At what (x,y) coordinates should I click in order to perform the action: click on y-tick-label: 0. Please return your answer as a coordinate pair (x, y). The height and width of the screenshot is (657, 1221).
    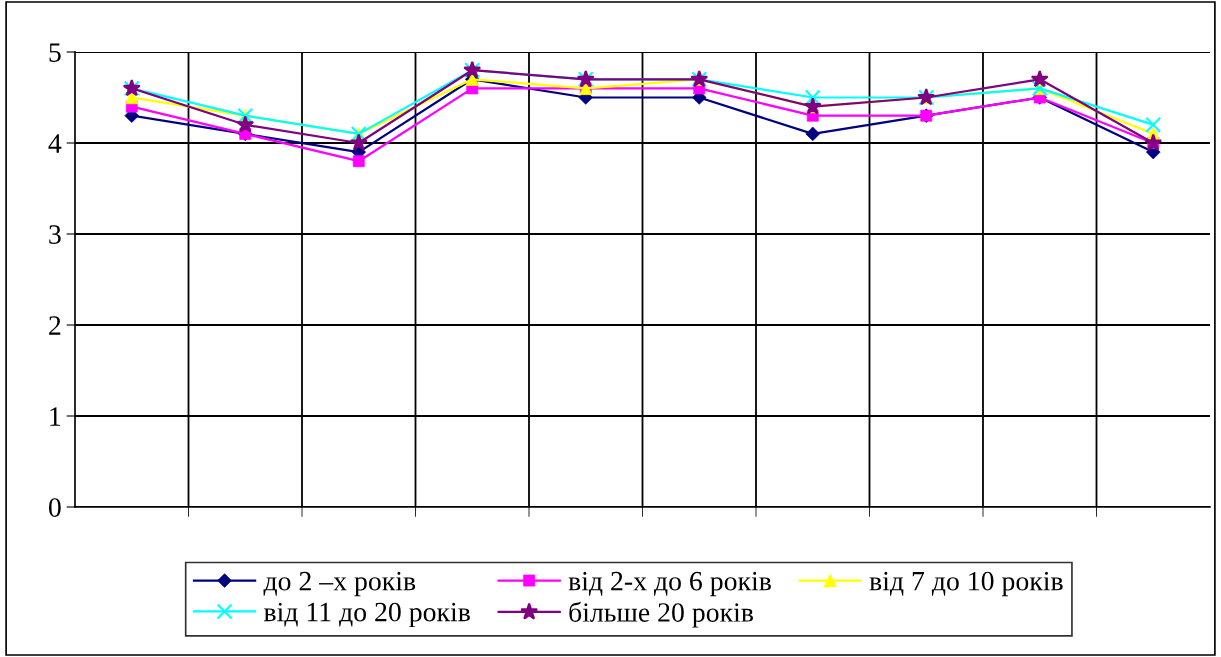
    Looking at the image, I should click on (54, 507).